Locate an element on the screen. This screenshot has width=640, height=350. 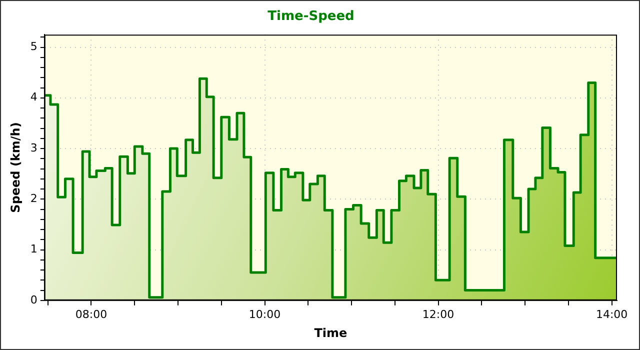
y-tick-label: 1 is located at coordinates (34, 249).